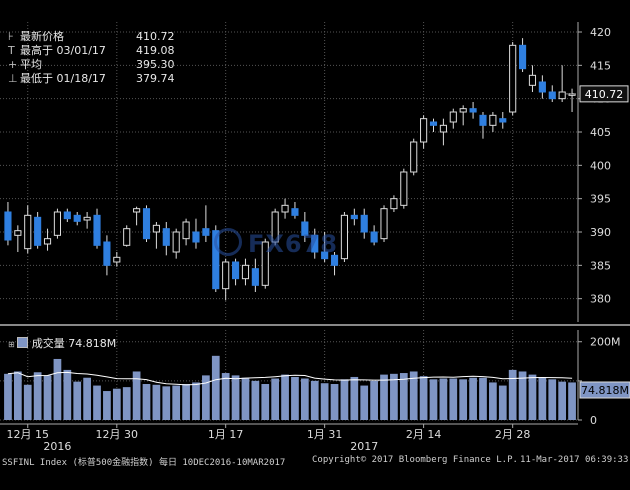 This screenshot has height=490, width=630. Describe the element at coordinates (117, 434) in the screenshot. I see `date-tick-label: 12月 30` at that location.